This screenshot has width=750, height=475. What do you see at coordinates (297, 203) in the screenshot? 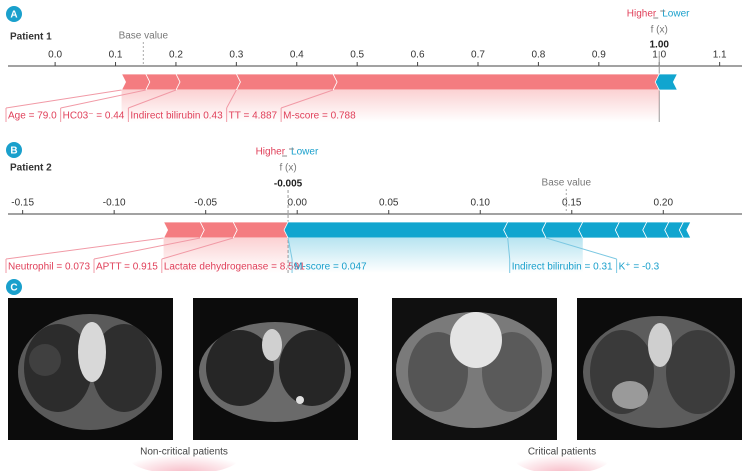
I see `tick-label: 0.00` at bounding box center [297, 203].